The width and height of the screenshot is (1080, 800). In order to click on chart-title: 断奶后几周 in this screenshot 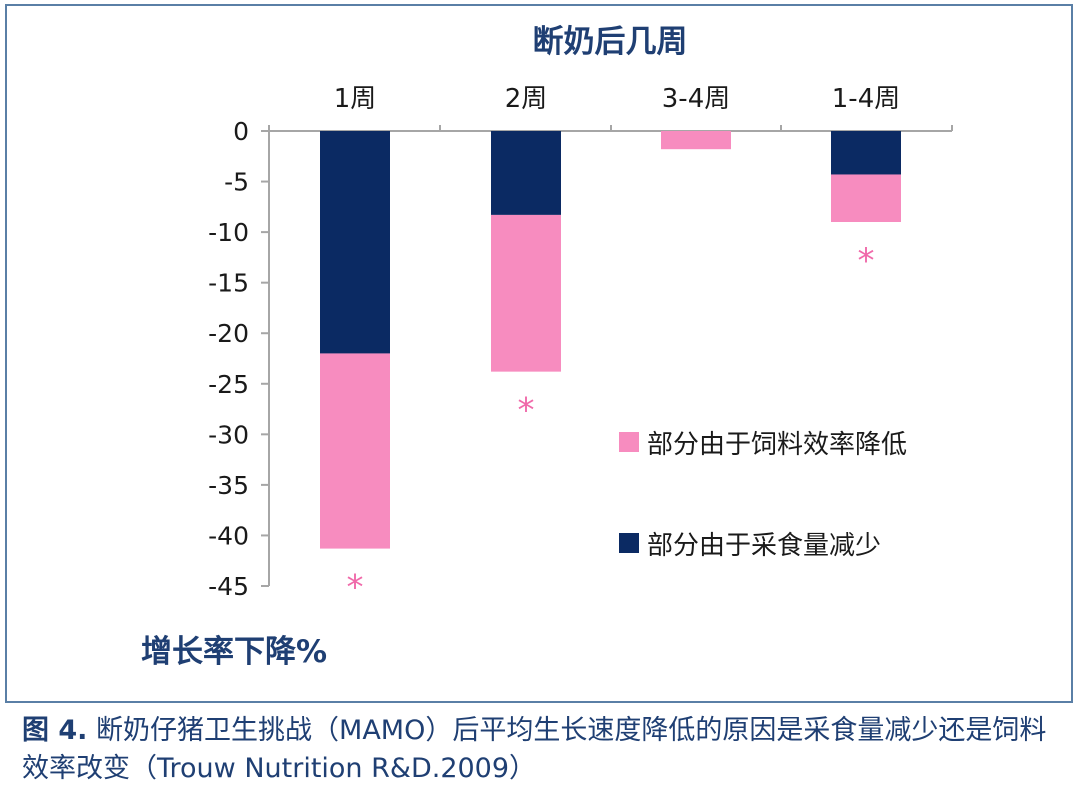, I will do `click(610, 42)`.